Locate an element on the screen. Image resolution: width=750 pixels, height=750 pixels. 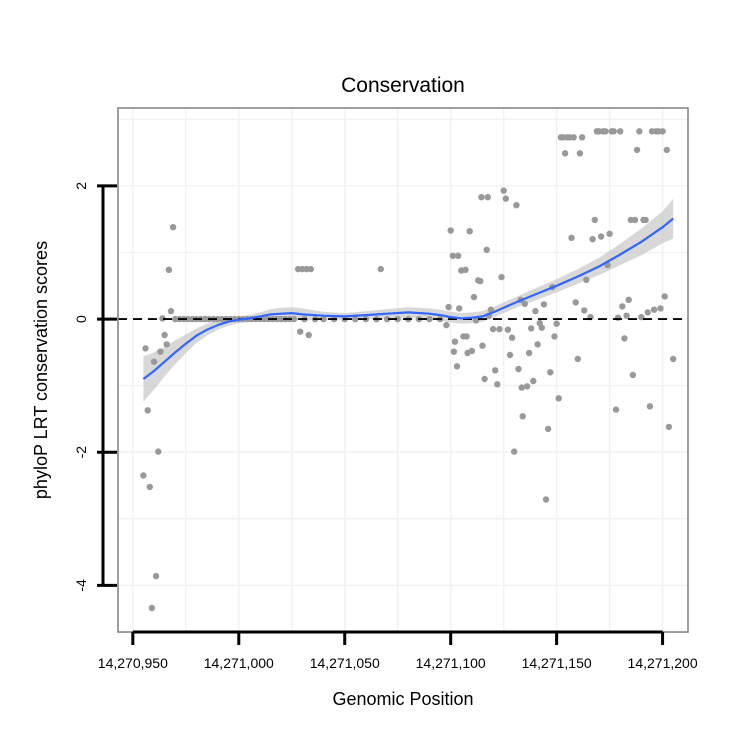
x-tick-label: 14,271,150 is located at coordinates (557, 663).